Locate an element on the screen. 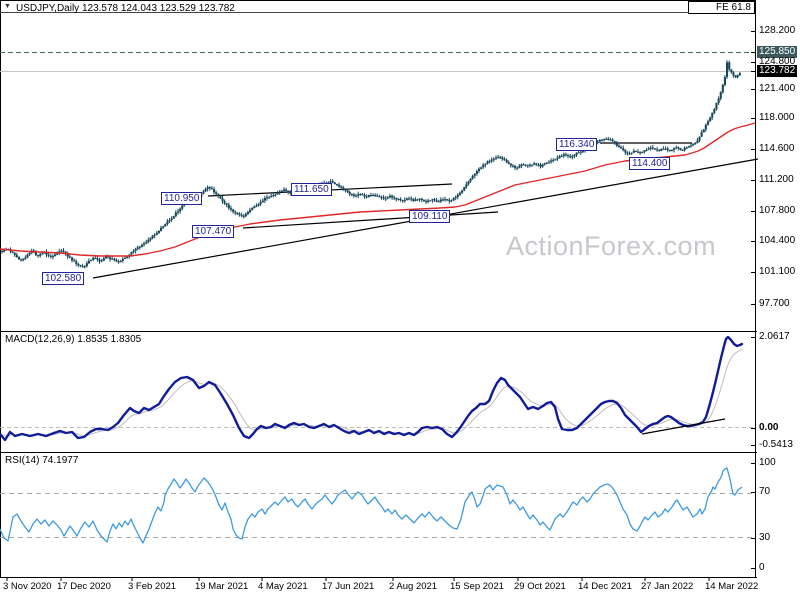 The height and width of the screenshot is (600, 800). date-axis-label: 3 Feb 2021 is located at coordinates (152, 586).